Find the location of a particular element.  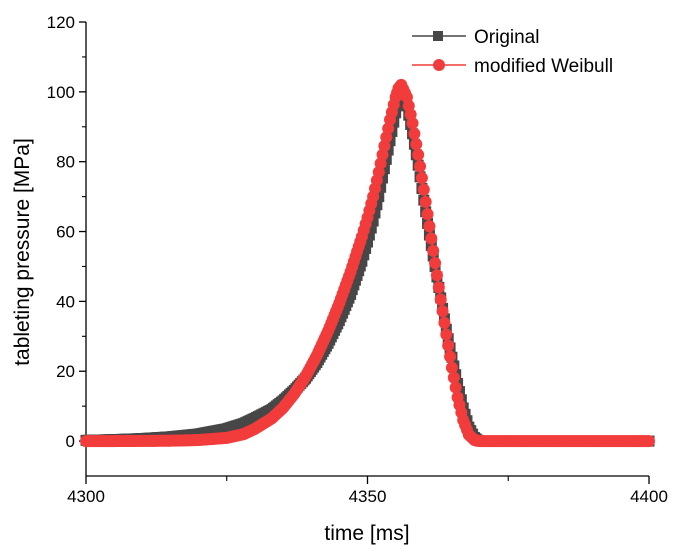

legend-circle-marker is located at coordinates (439, 65).